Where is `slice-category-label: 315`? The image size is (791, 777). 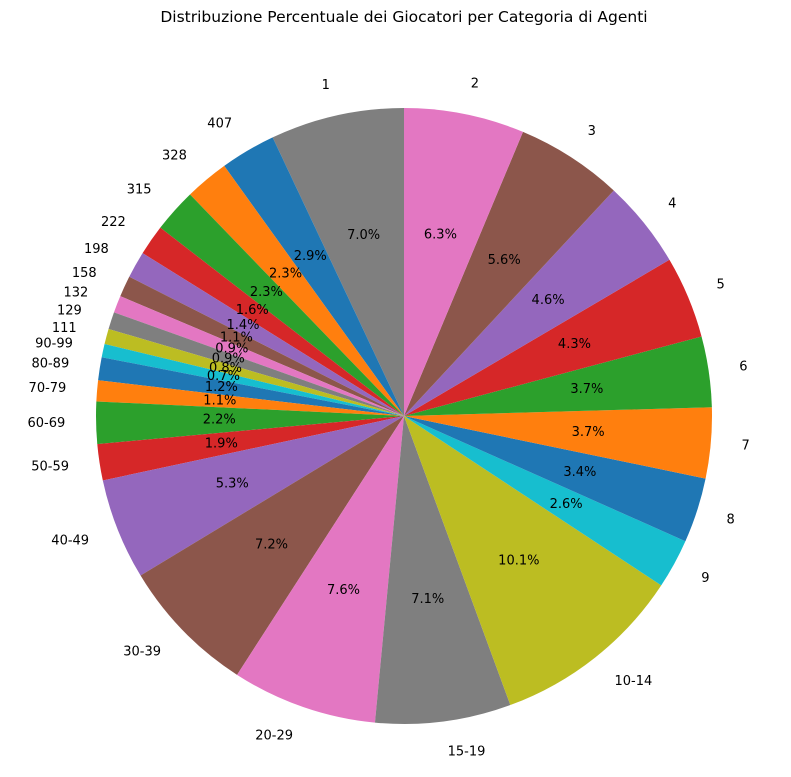
slice-category-label: 315 is located at coordinates (139, 189).